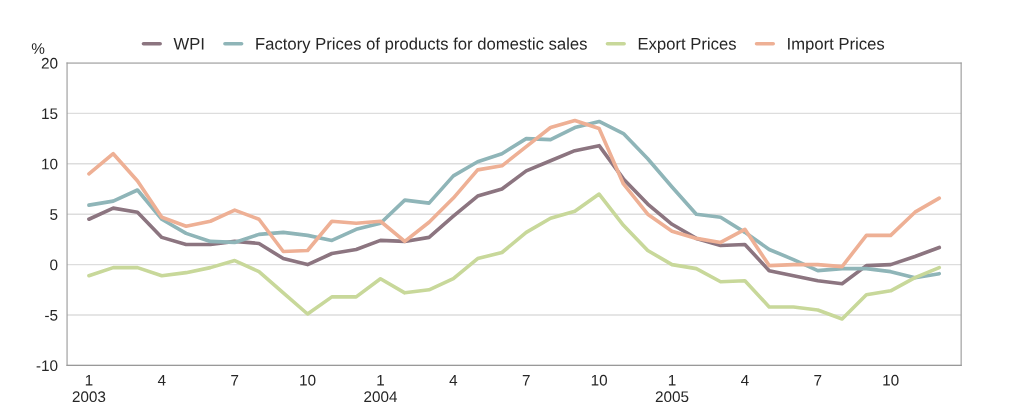 The height and width of the screenshot is (420, 1016). I want to click on y-tick-label: -5, so click(51, 315).